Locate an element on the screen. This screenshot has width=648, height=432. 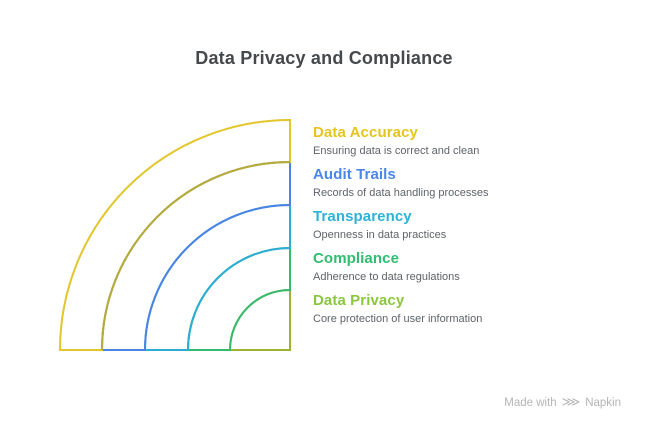
ring-band-transparency is located at coordinates (217, 277).